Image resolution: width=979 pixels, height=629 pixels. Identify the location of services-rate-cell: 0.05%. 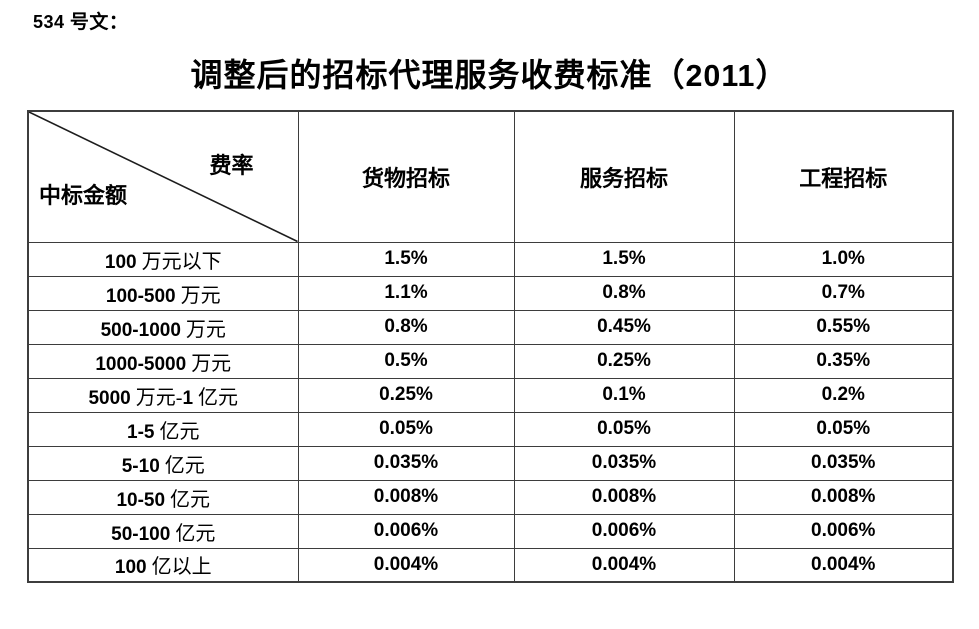
(624, 429).